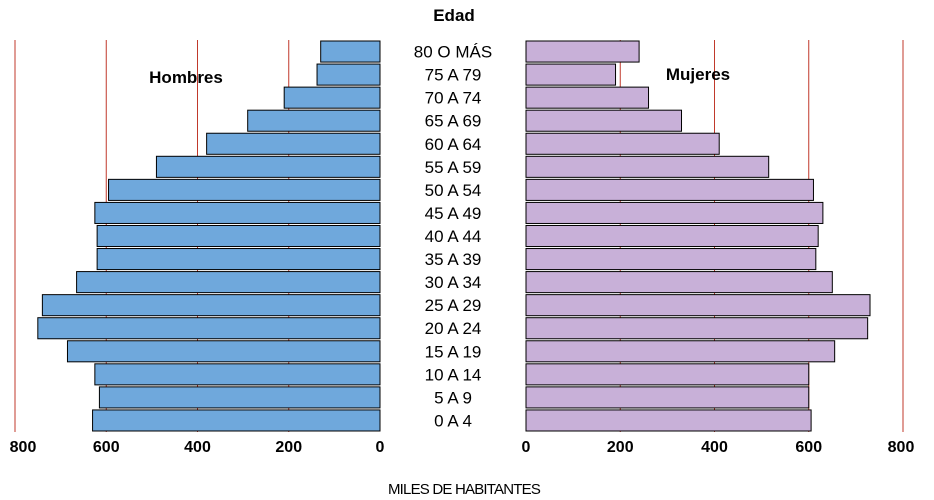  I want to click on x-axis-label: MILES DE HABITANTES, so click(464, 489).